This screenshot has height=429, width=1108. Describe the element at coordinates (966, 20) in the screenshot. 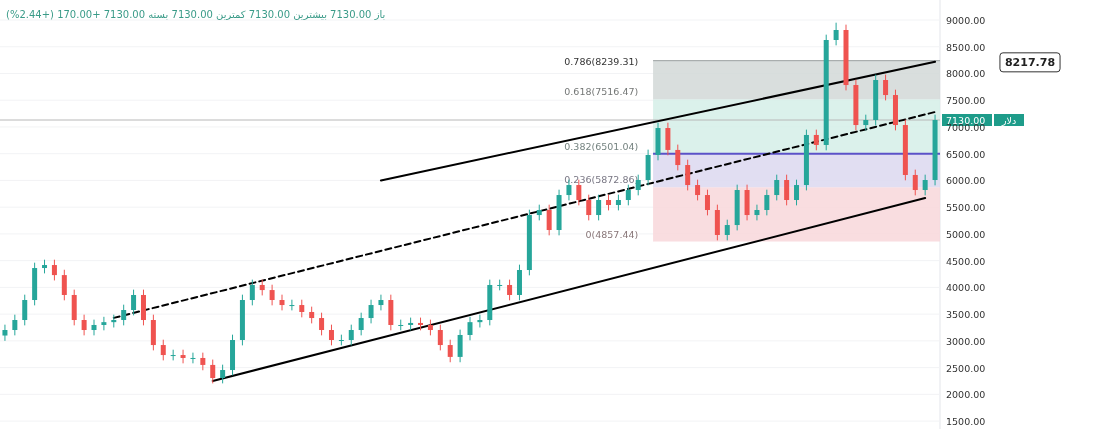

I see `y-tick-label: 9000.00` at that location.